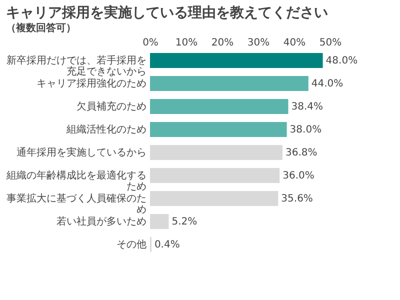 This screenshot has height=300, width=400. What do you see at coordinates (167, 245) in the screenshot?
I see `data-label: 0.4%` at bounding box center [167, 245].